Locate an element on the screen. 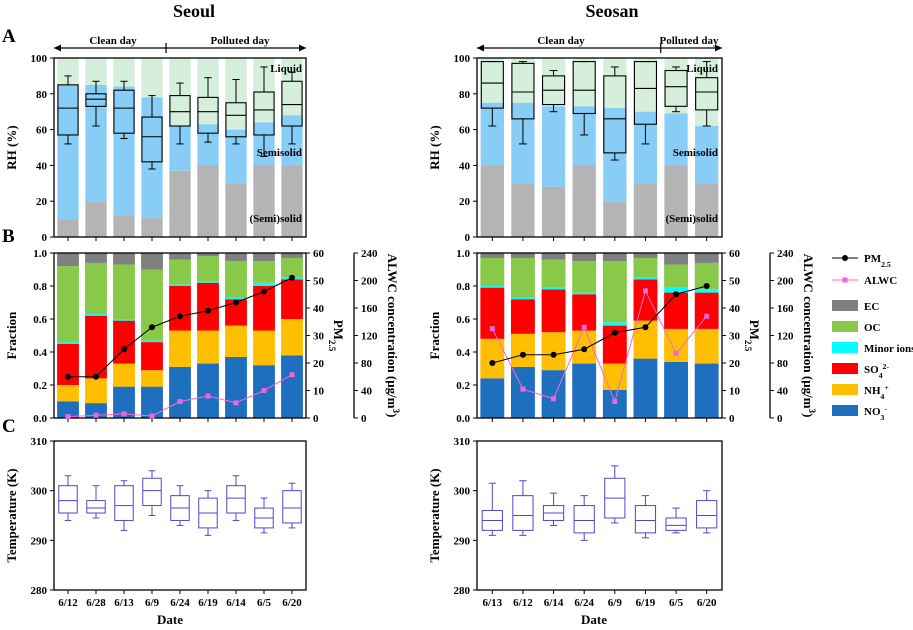  stack-nh4-6/20 is located at coordinates (292, 337).